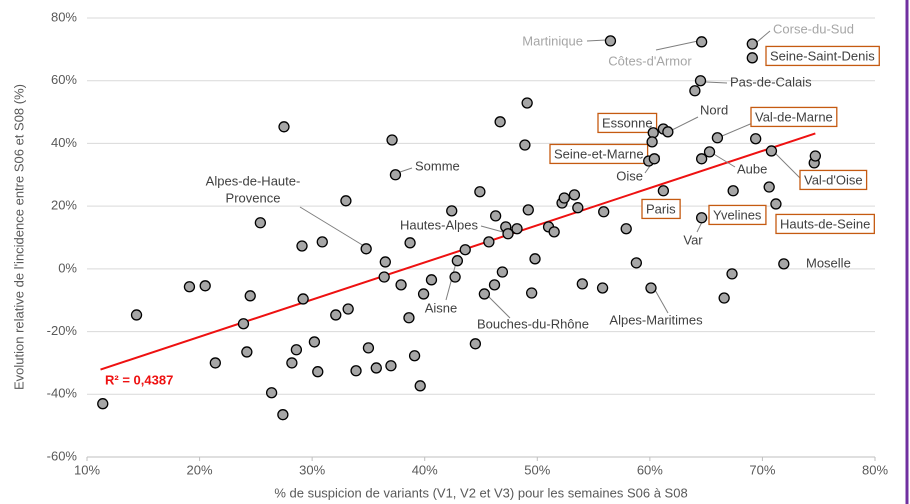 The image size is (910, 504). What do you see at coordinates (752, 168) in the screenshot?
I see `annotation: Aube` at bounding box center [752, 168].